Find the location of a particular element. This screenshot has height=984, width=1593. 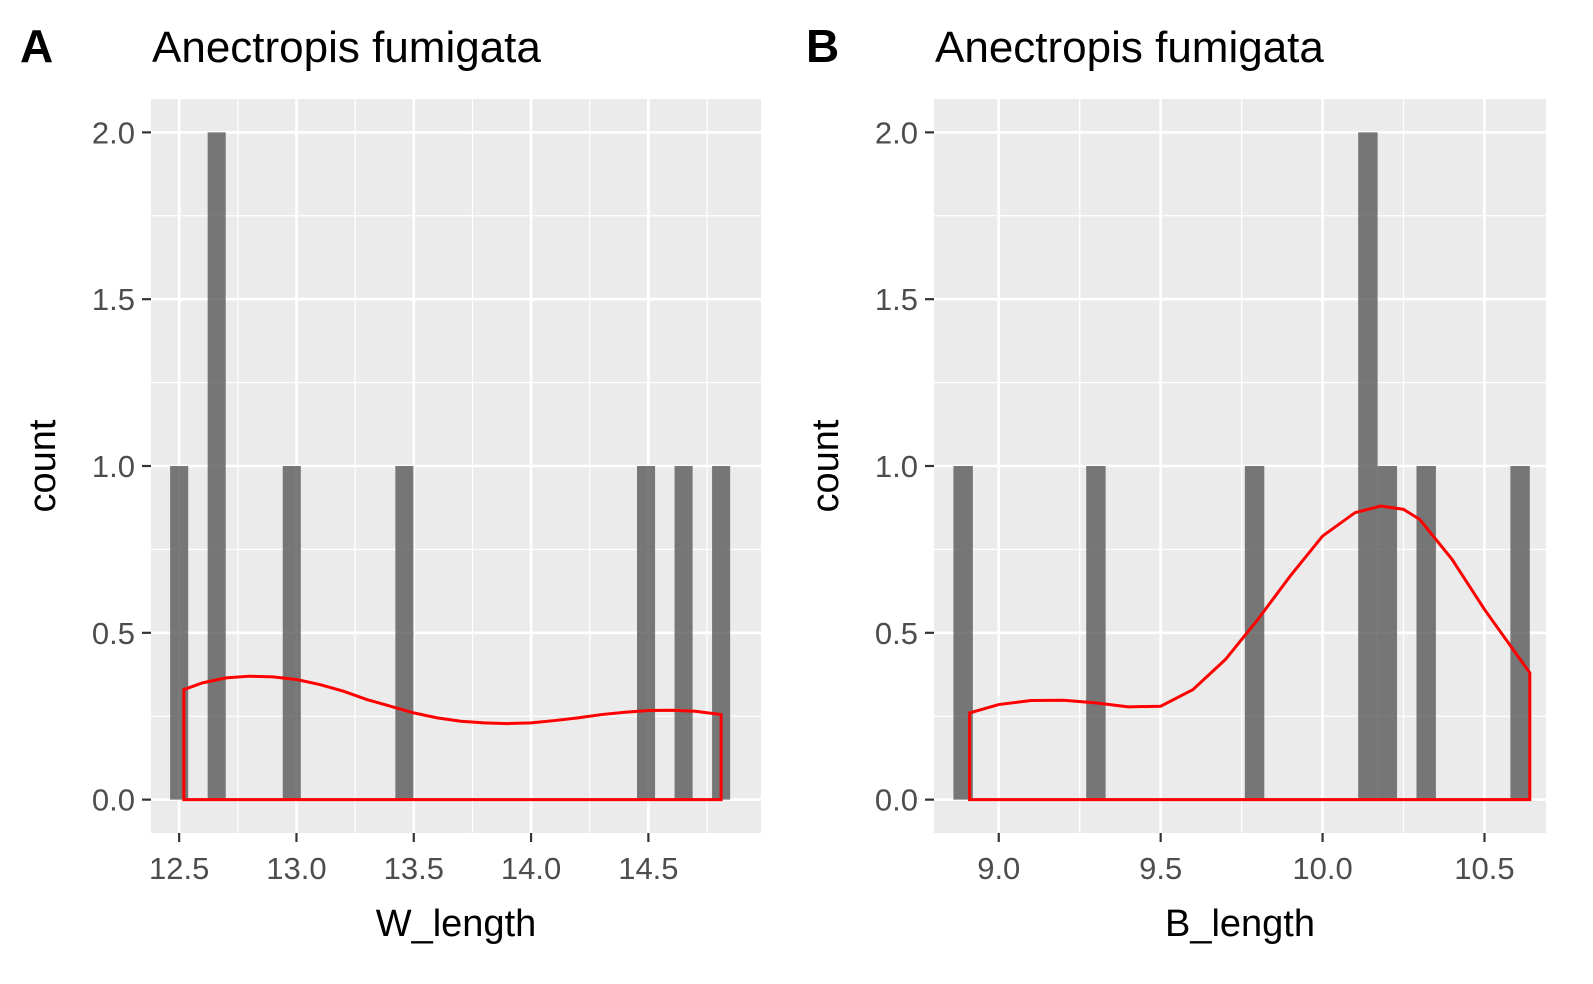

panel-a-y-tick-label: 1.0 is located at coordinates (113, 466).